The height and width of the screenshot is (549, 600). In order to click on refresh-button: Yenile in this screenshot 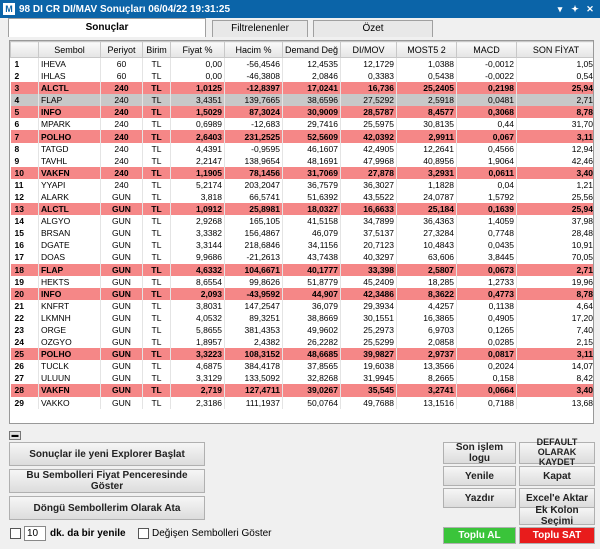, I will do `click(479, 476)`.